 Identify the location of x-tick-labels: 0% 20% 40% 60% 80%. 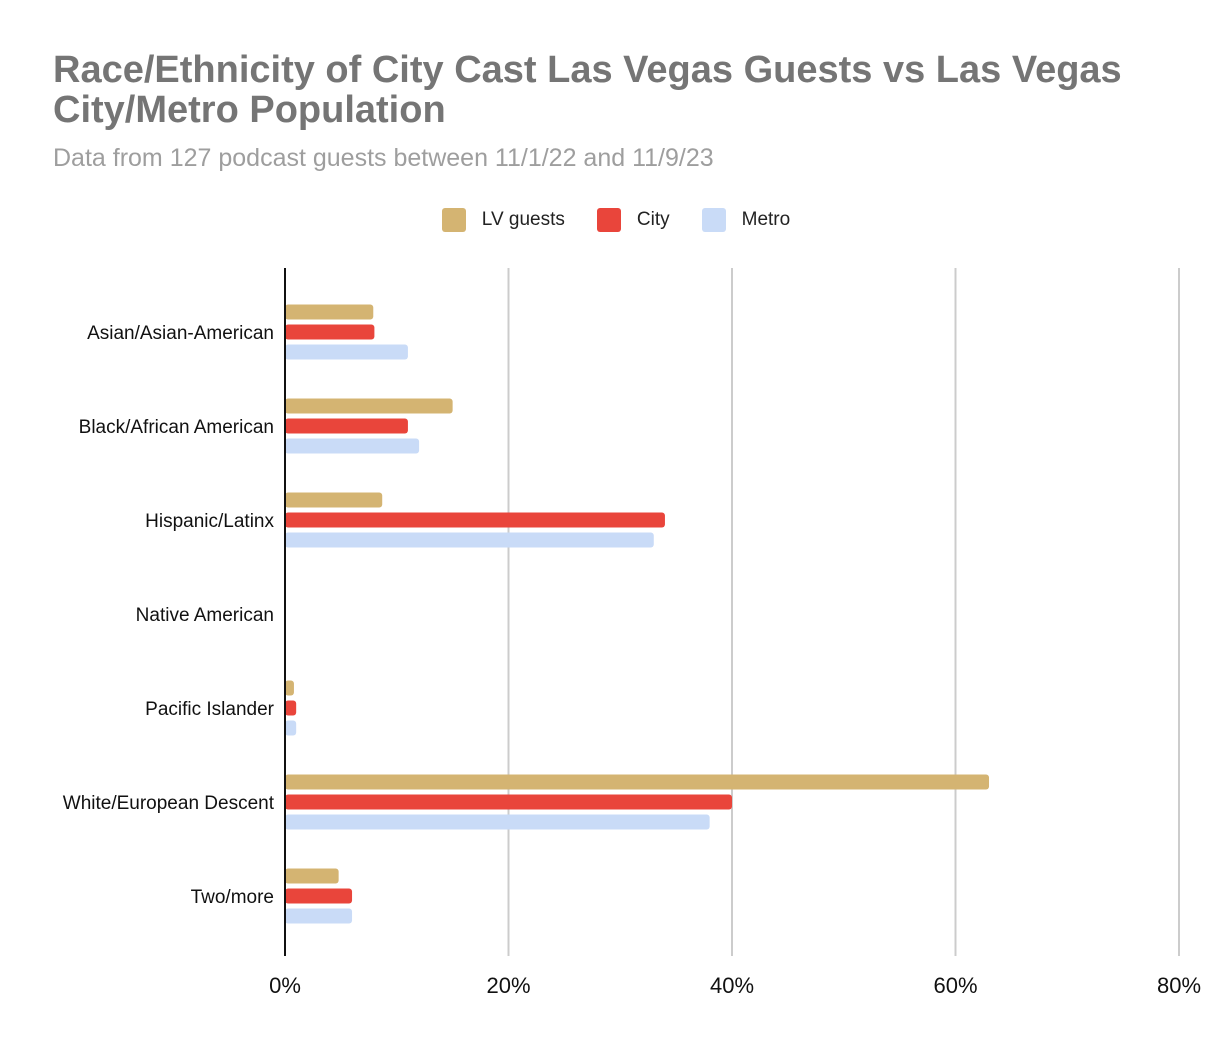
(735, 985).